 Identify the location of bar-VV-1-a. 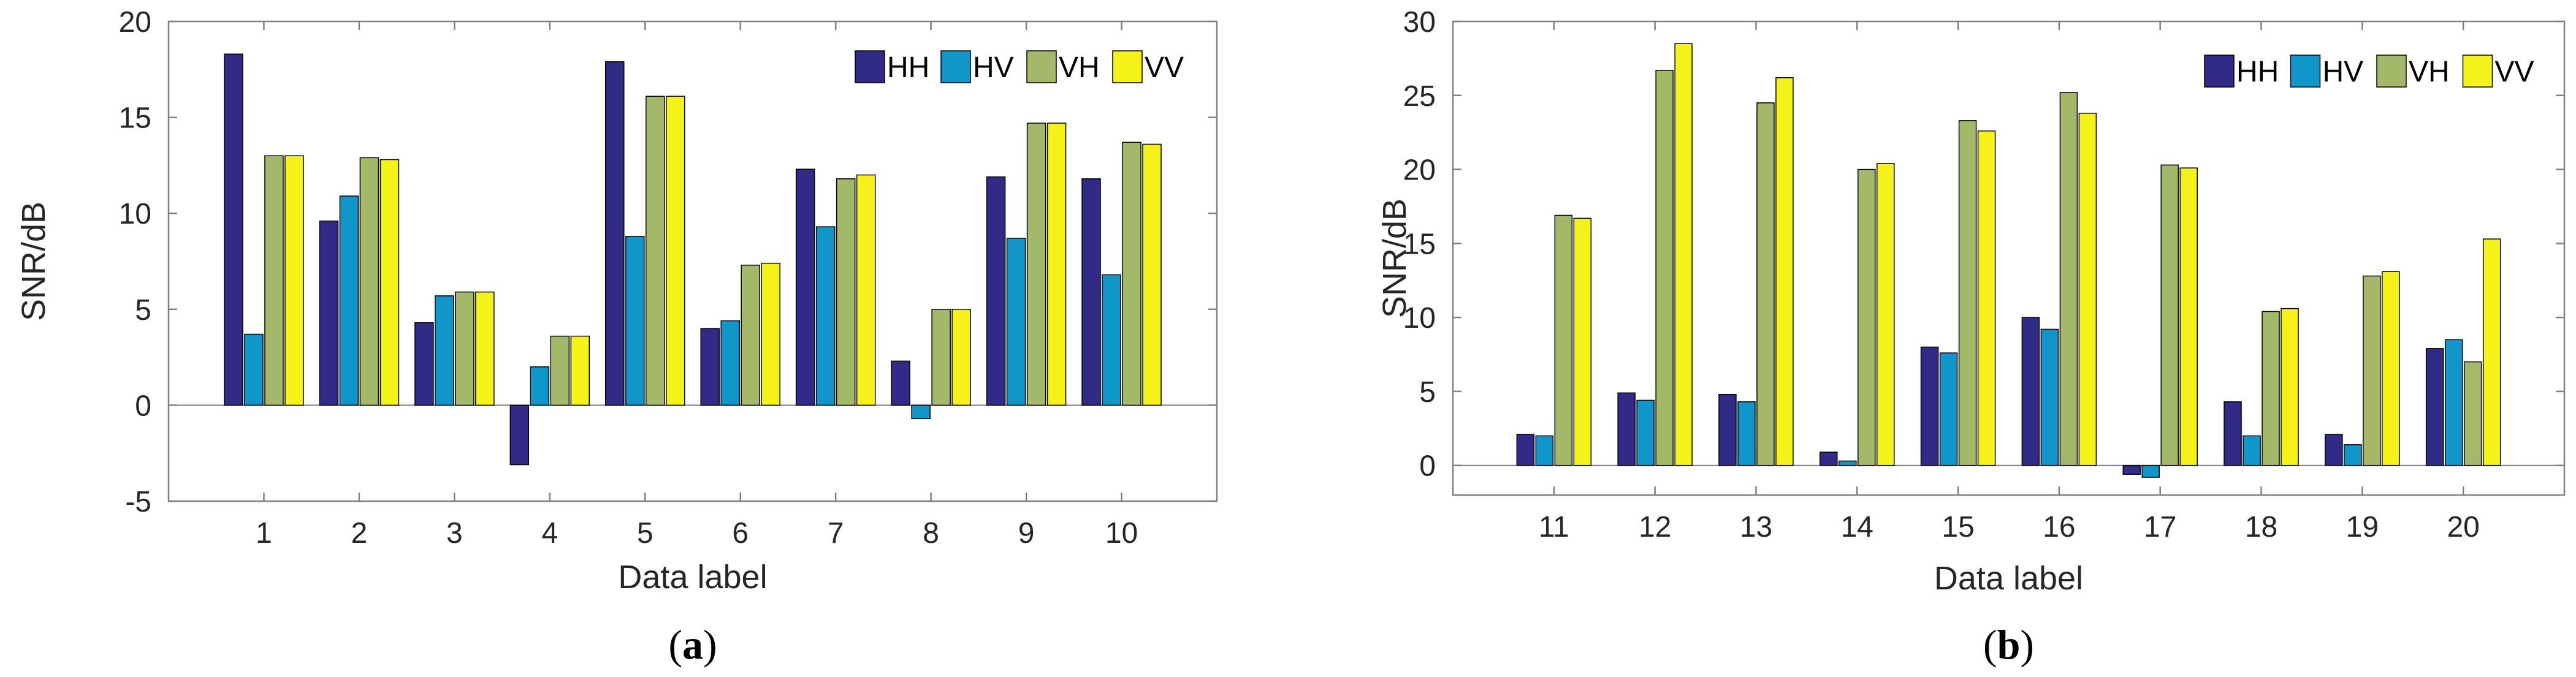
(294, 280).